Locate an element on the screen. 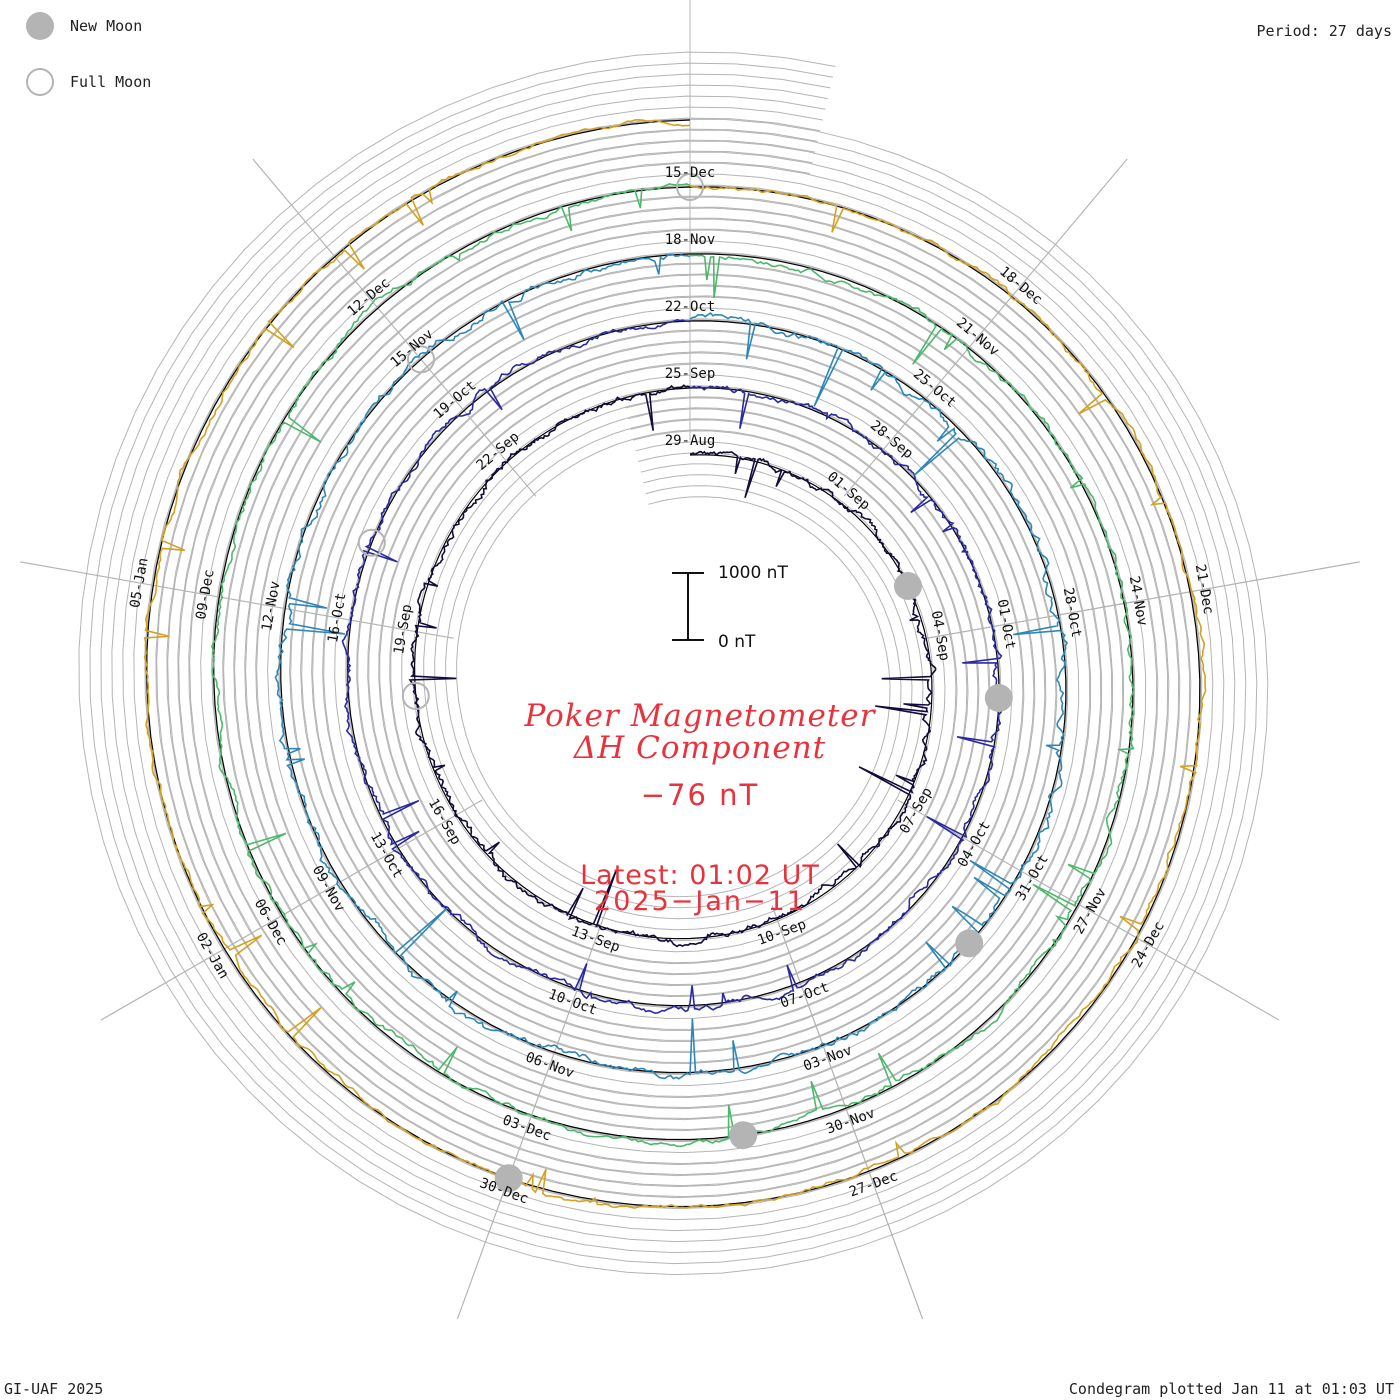 The width and height of the screenshot is (1400, 1400). date-label: 15-Dec is located at coordinates (690, 173).